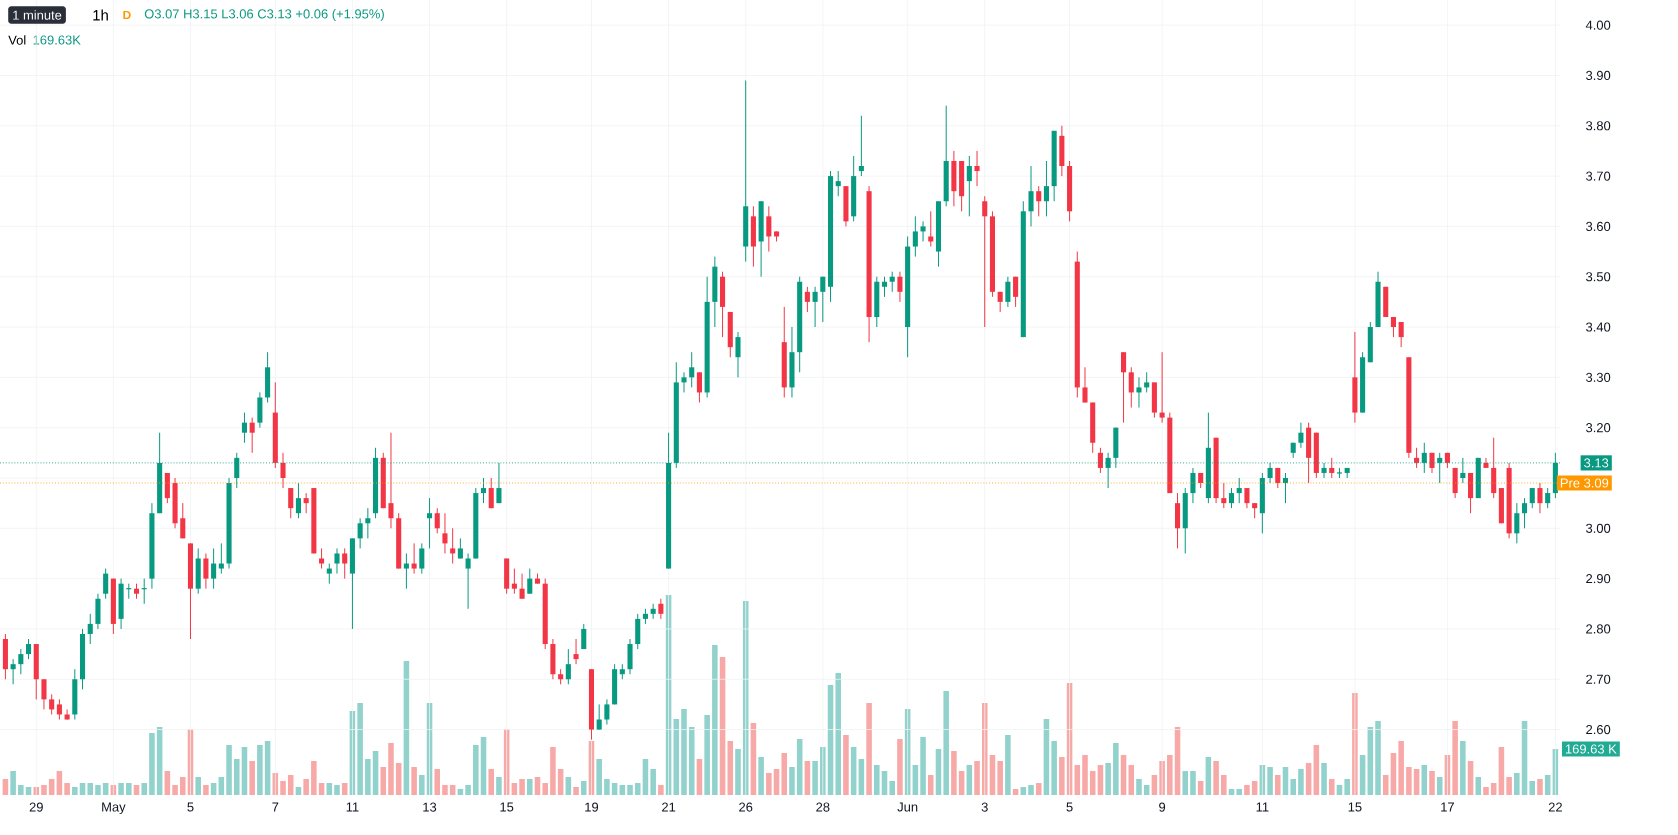  What do you see at coordinates (430, 807) in the screenshot?
I see `x-tick-label: 13` at bounding box center [430, 807].